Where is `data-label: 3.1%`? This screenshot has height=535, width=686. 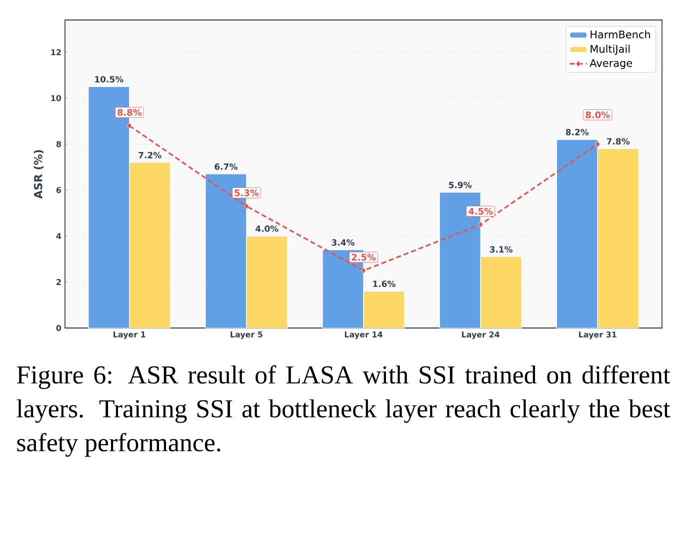 data-label: 3.1% is located at coordinates (501, 249).